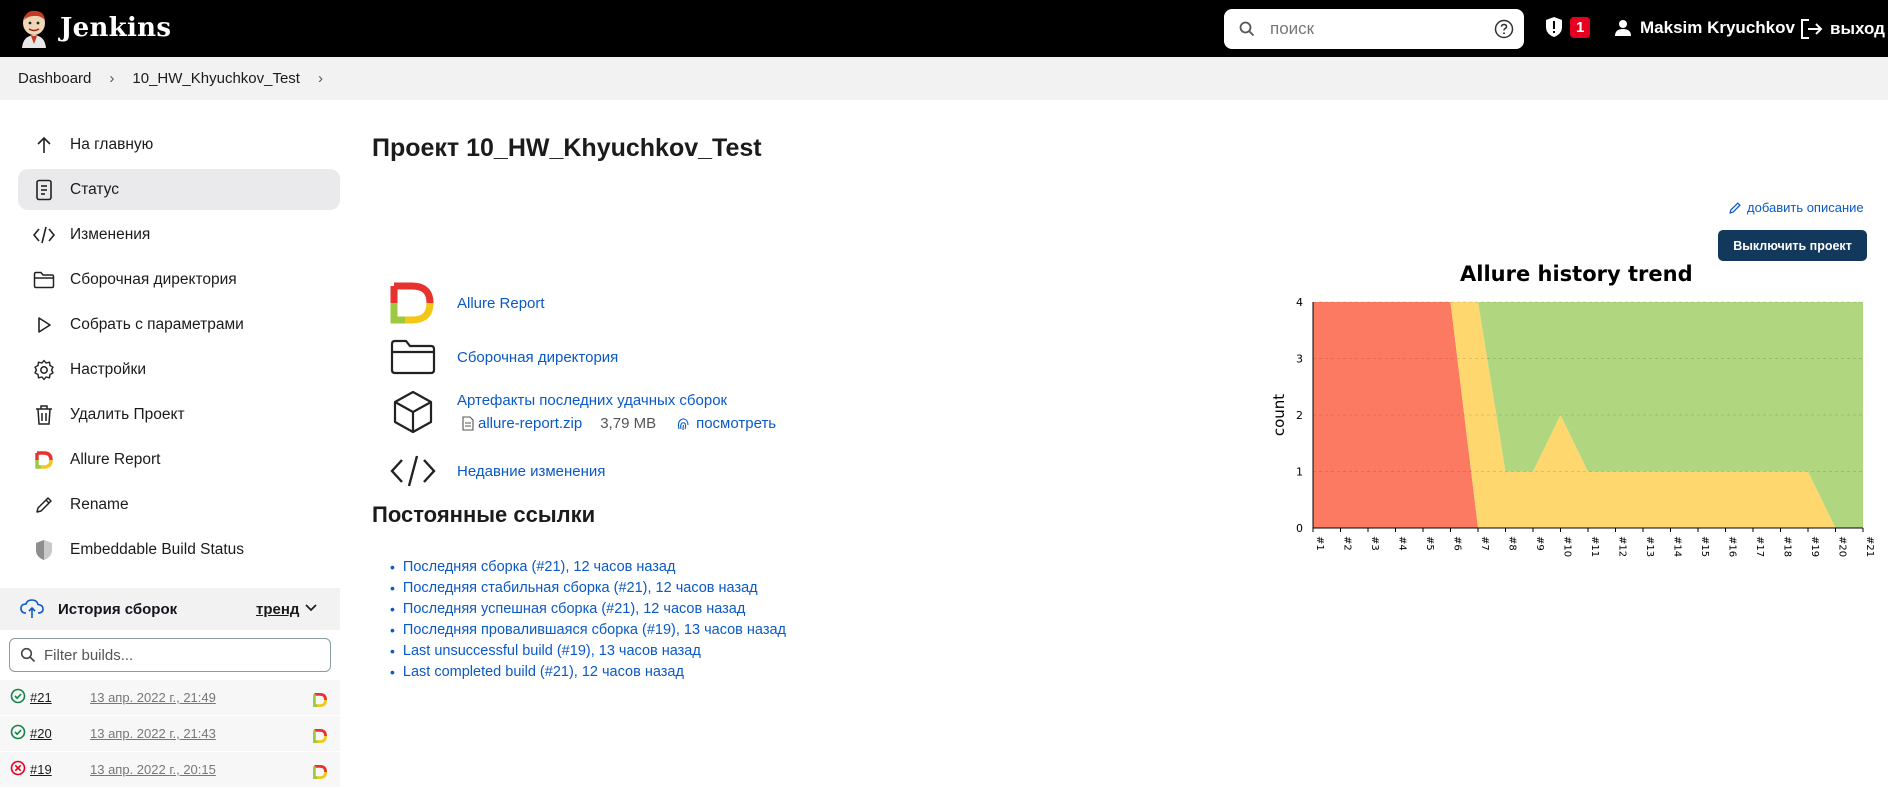  What do you see at coordinates (683, 424) in the screenshot?
I see `fingerprint-icon` at bounding box center [683, 424].